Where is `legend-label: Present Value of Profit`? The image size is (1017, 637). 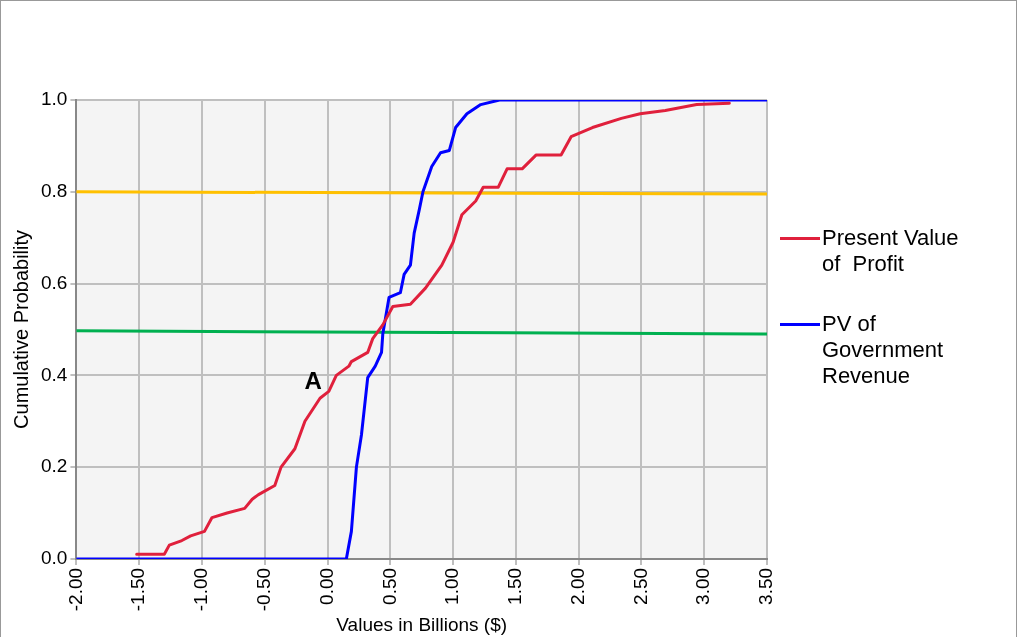
legend-label: Present Value of Profit is located at coordinates (891, 251).